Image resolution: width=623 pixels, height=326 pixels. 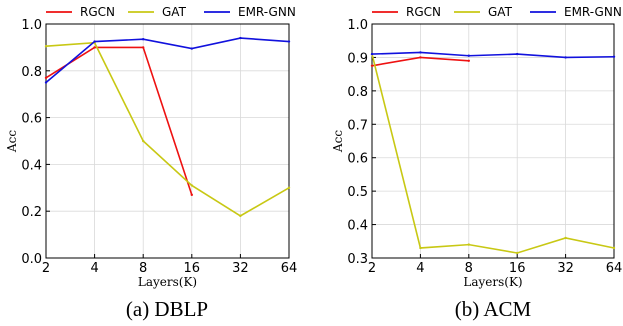 What do you see at coordinates (31, 259) in the screenshot?
I see `y-tick-label: 0.0` at bounding box center [31, 259].